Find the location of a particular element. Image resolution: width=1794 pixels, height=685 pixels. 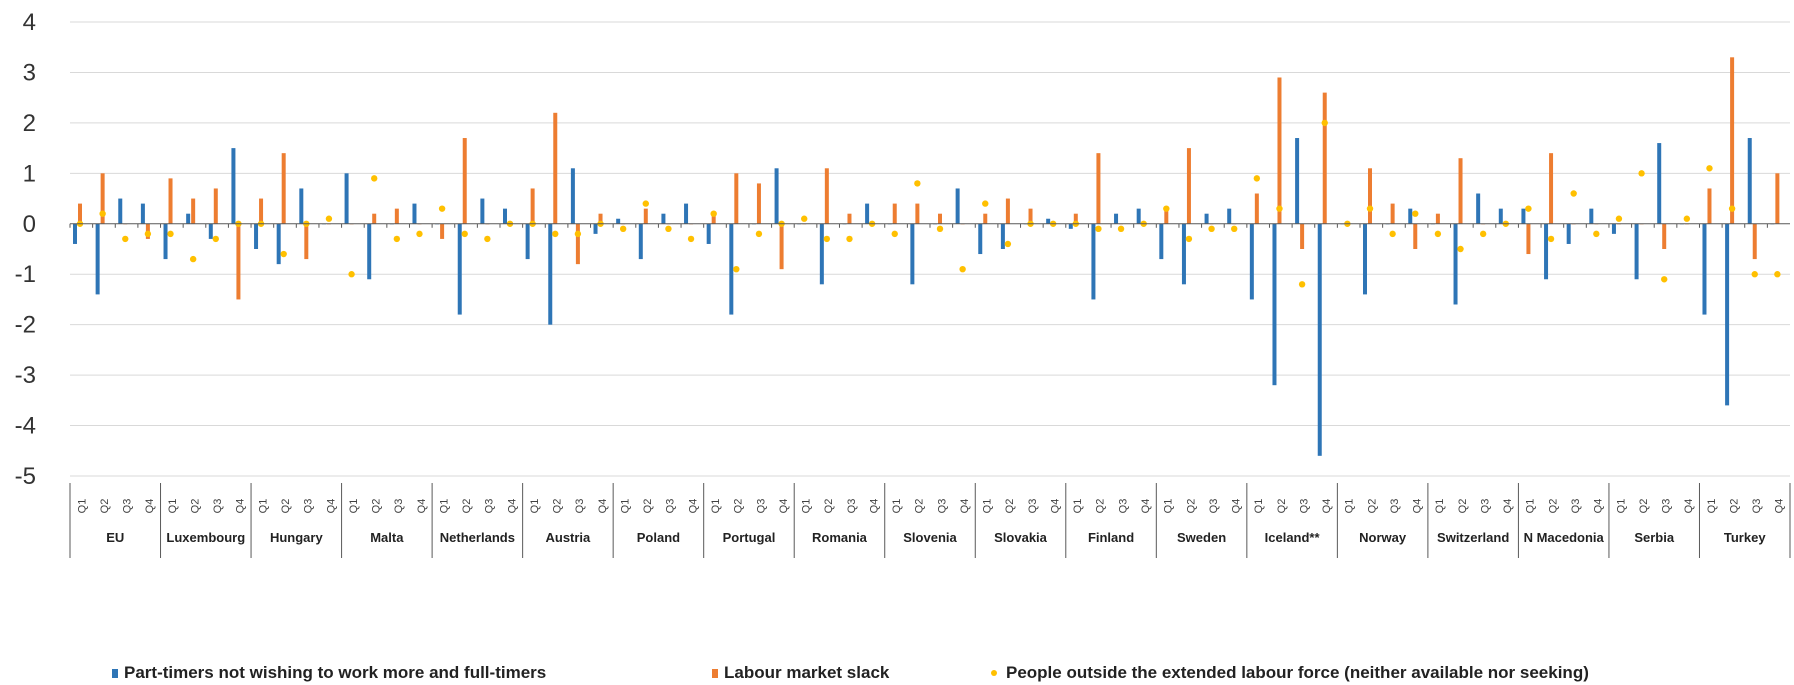

legend-swatch-outside is located at coordinates (994, 673).